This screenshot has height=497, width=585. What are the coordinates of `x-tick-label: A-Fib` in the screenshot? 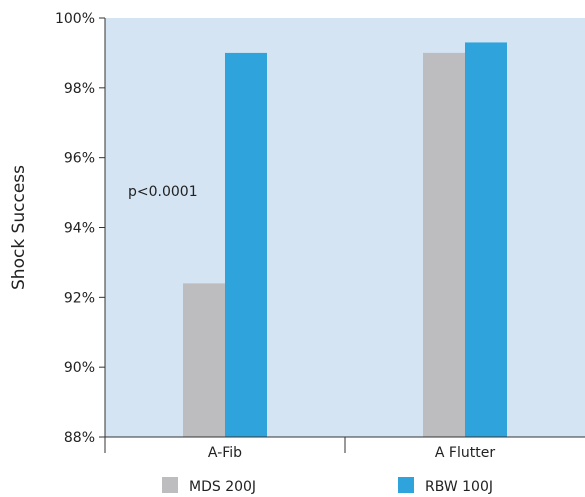 It's located at (225, 453).